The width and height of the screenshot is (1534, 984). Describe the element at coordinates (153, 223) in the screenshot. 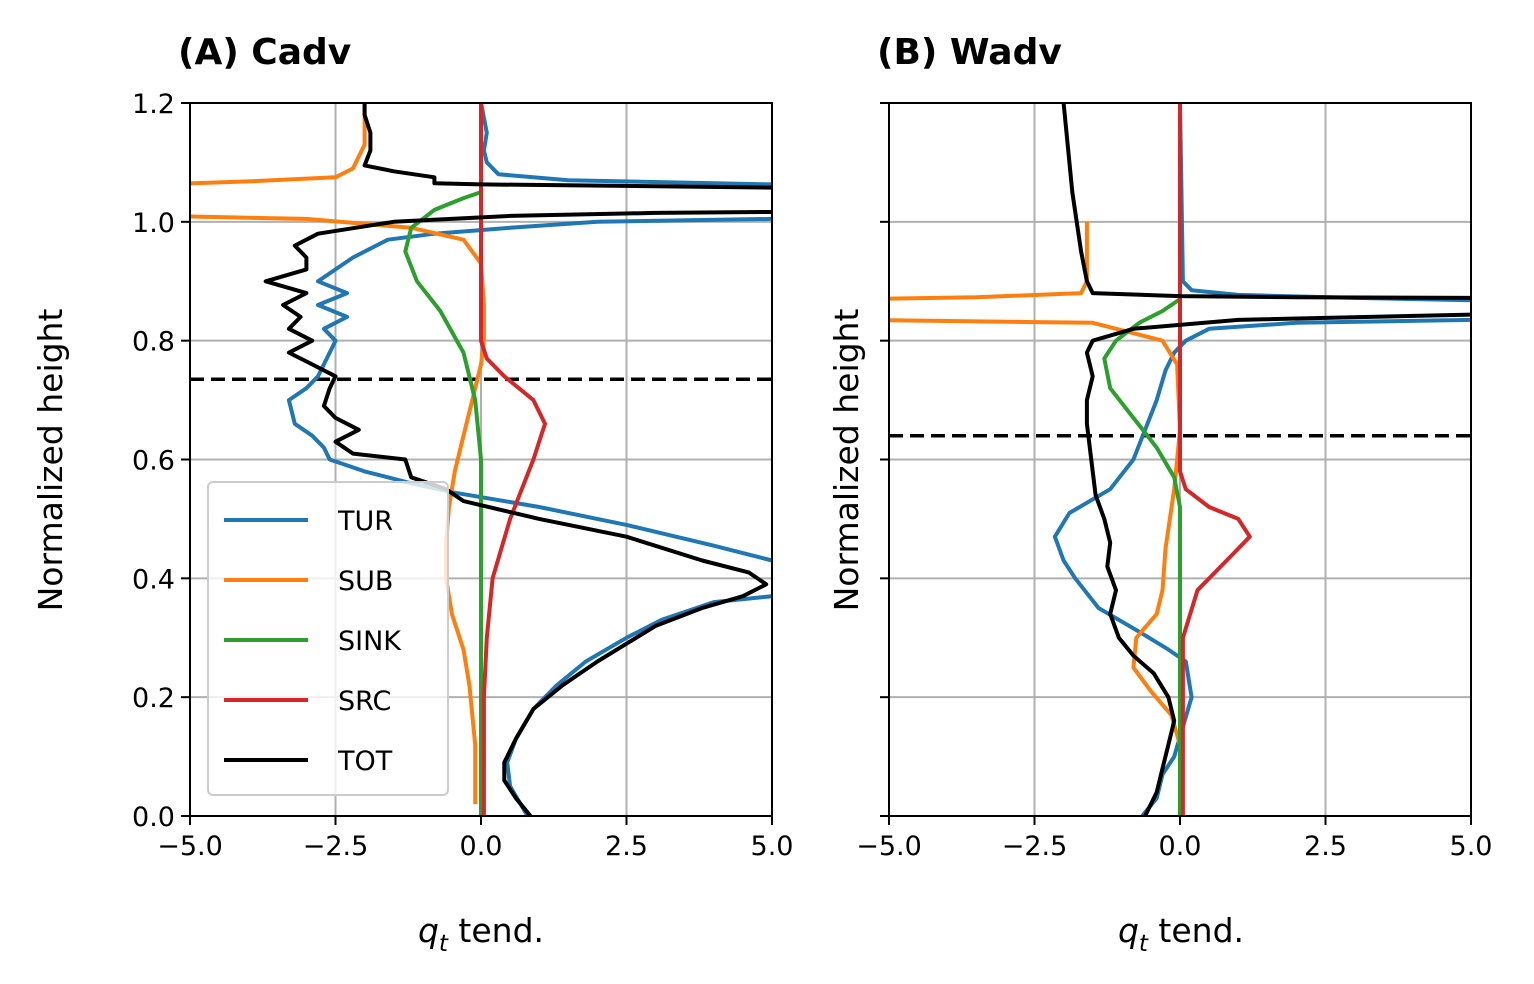

I see `y-tick-label: 1.0` at that location.